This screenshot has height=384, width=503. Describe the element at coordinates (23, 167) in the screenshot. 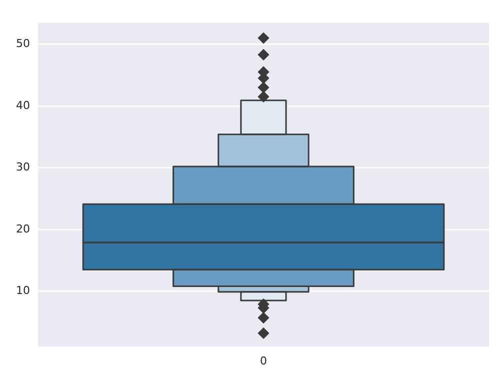

I see `y-tick-label: 30` at that location.